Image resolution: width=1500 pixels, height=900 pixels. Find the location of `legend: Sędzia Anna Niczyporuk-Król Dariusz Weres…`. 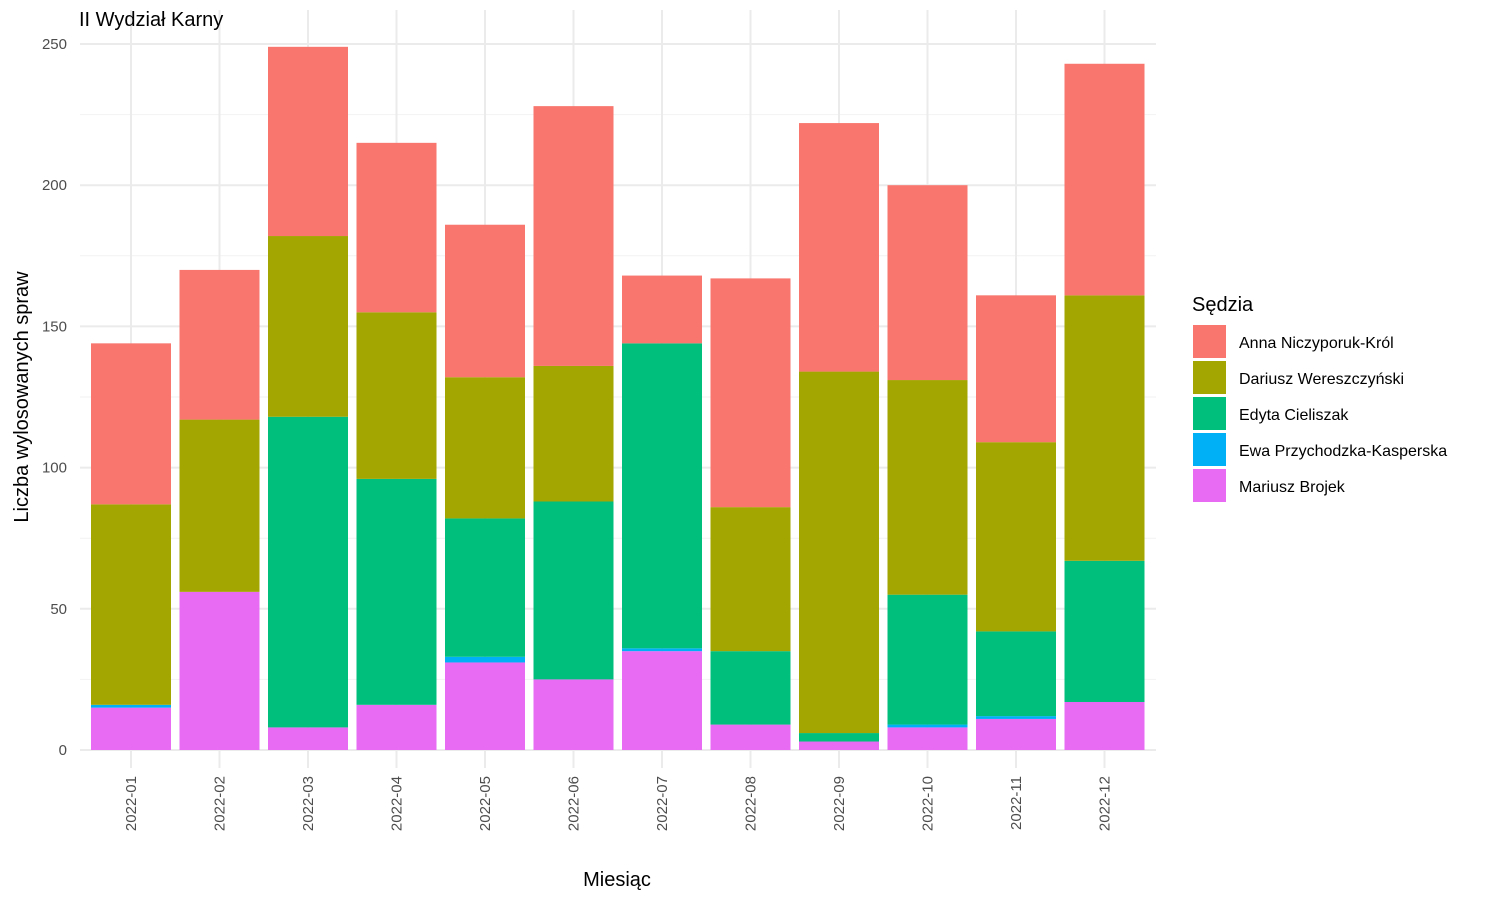

legend: Sędzia Anna Niczyporuk-Król Dariusz Weres… is located at coordinates (1319, 398).